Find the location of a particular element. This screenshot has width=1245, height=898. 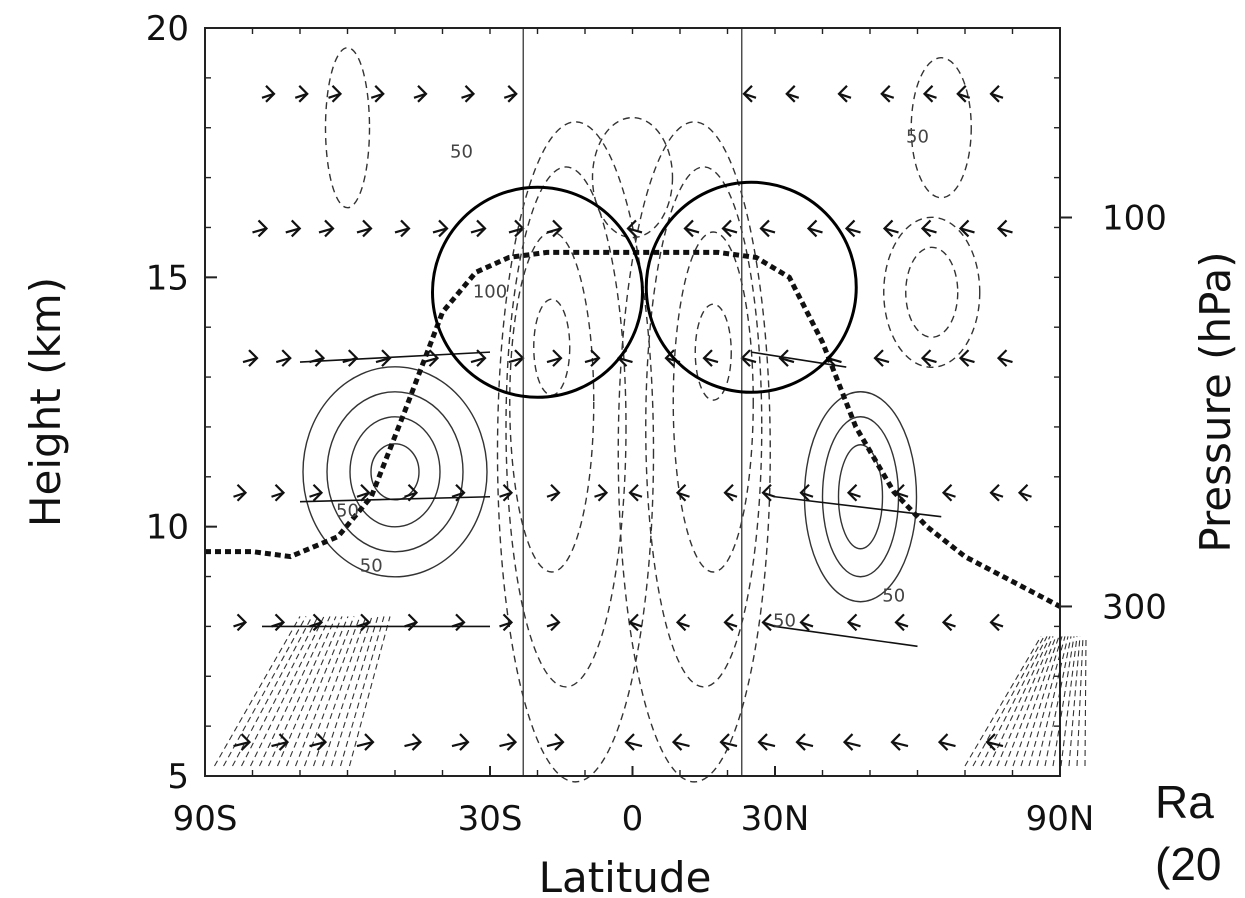

tropic-lines is located at coordinates (632, 402).